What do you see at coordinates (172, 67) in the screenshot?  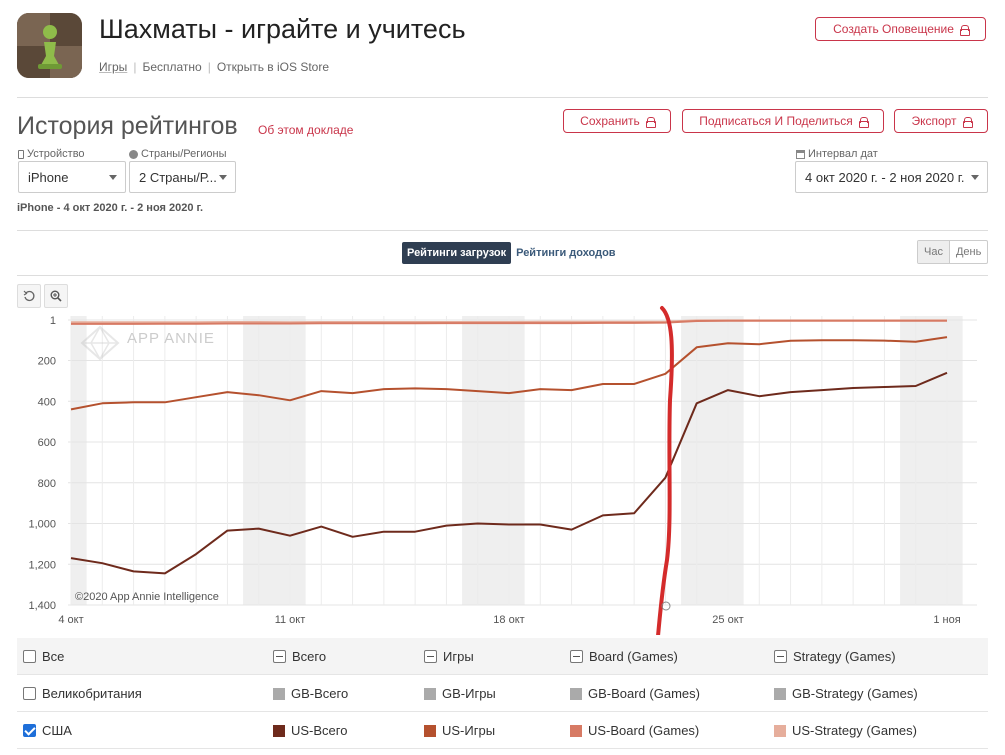 I see `price-label: Бесплатно` at bounding box center [172, 67].